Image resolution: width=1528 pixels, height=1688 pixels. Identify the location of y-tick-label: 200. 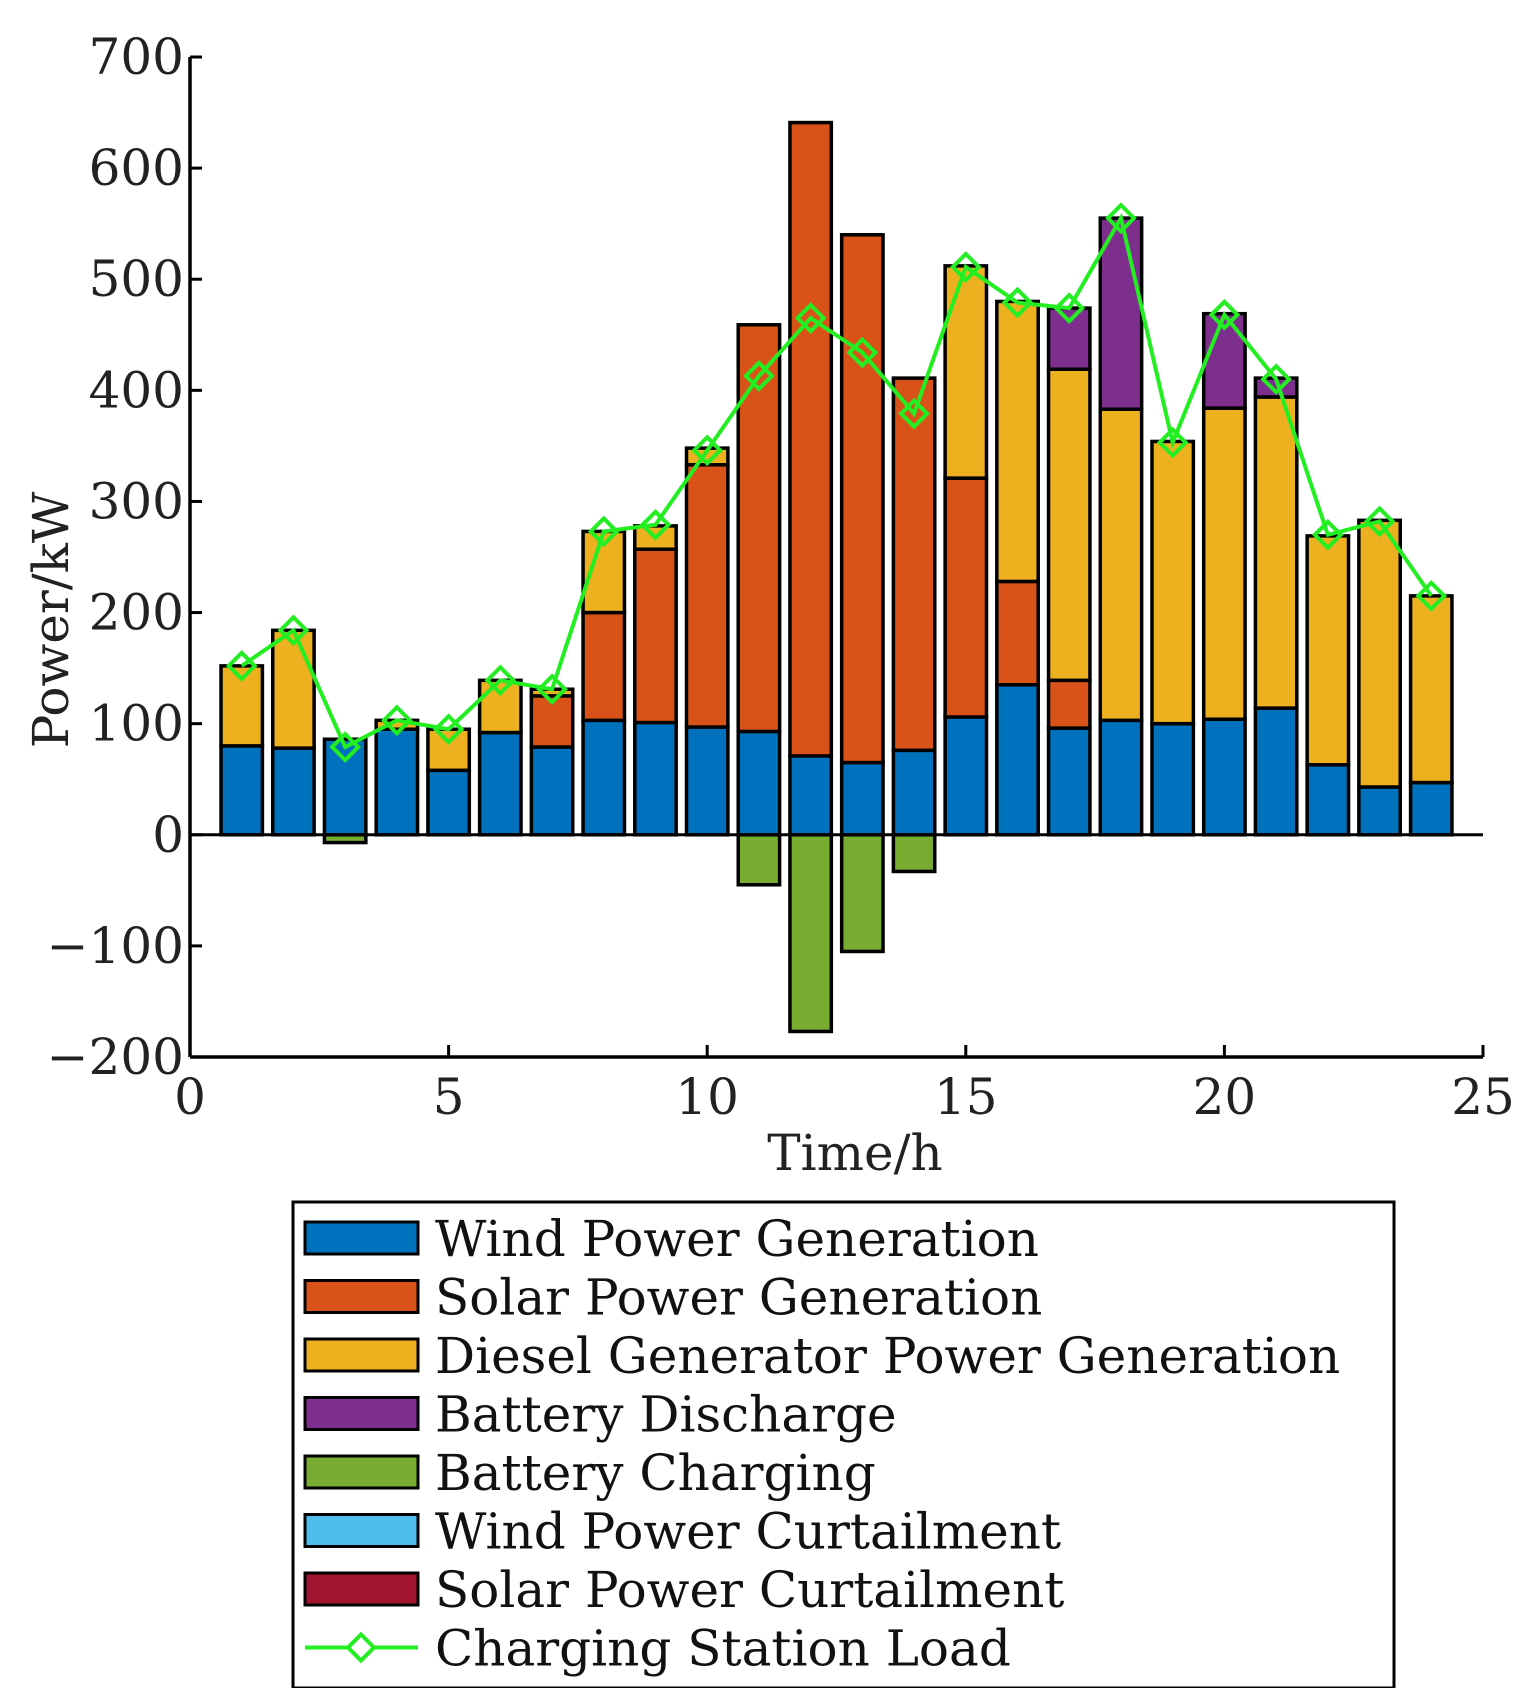
(136, 613).